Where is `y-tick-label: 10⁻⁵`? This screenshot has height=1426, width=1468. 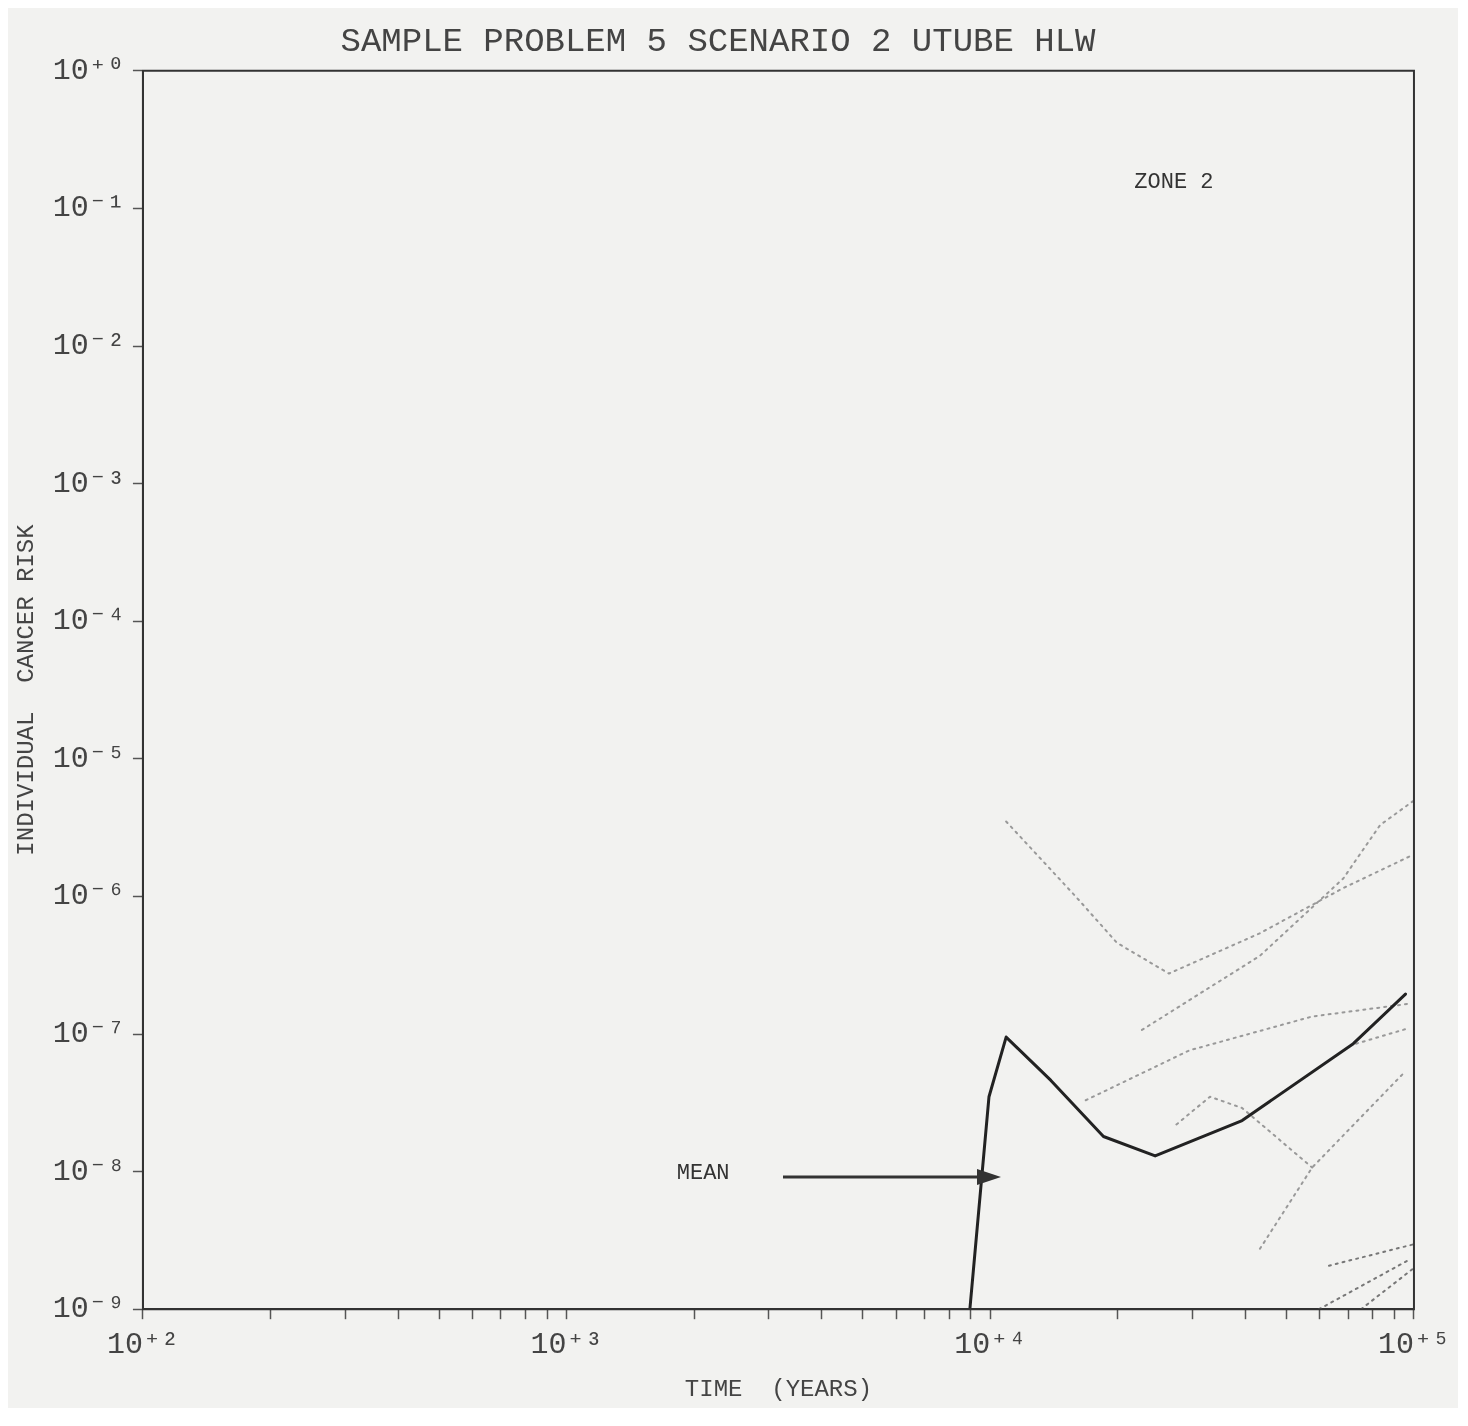
y-tick-label: 10⁻⁵ is located at coordinates (88, 758).